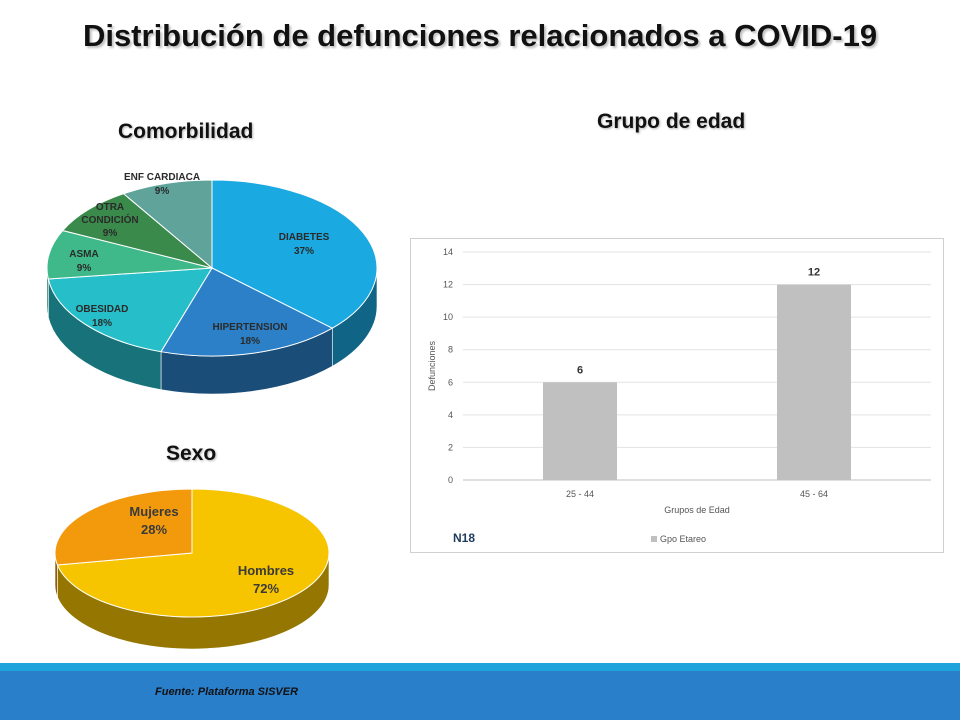 This screenshot has height=720, width=960. What do you see at coordinates (84, 268) in the screenshot?
I see `pie-value-asma: 9%` at bounding box center [84, 268].